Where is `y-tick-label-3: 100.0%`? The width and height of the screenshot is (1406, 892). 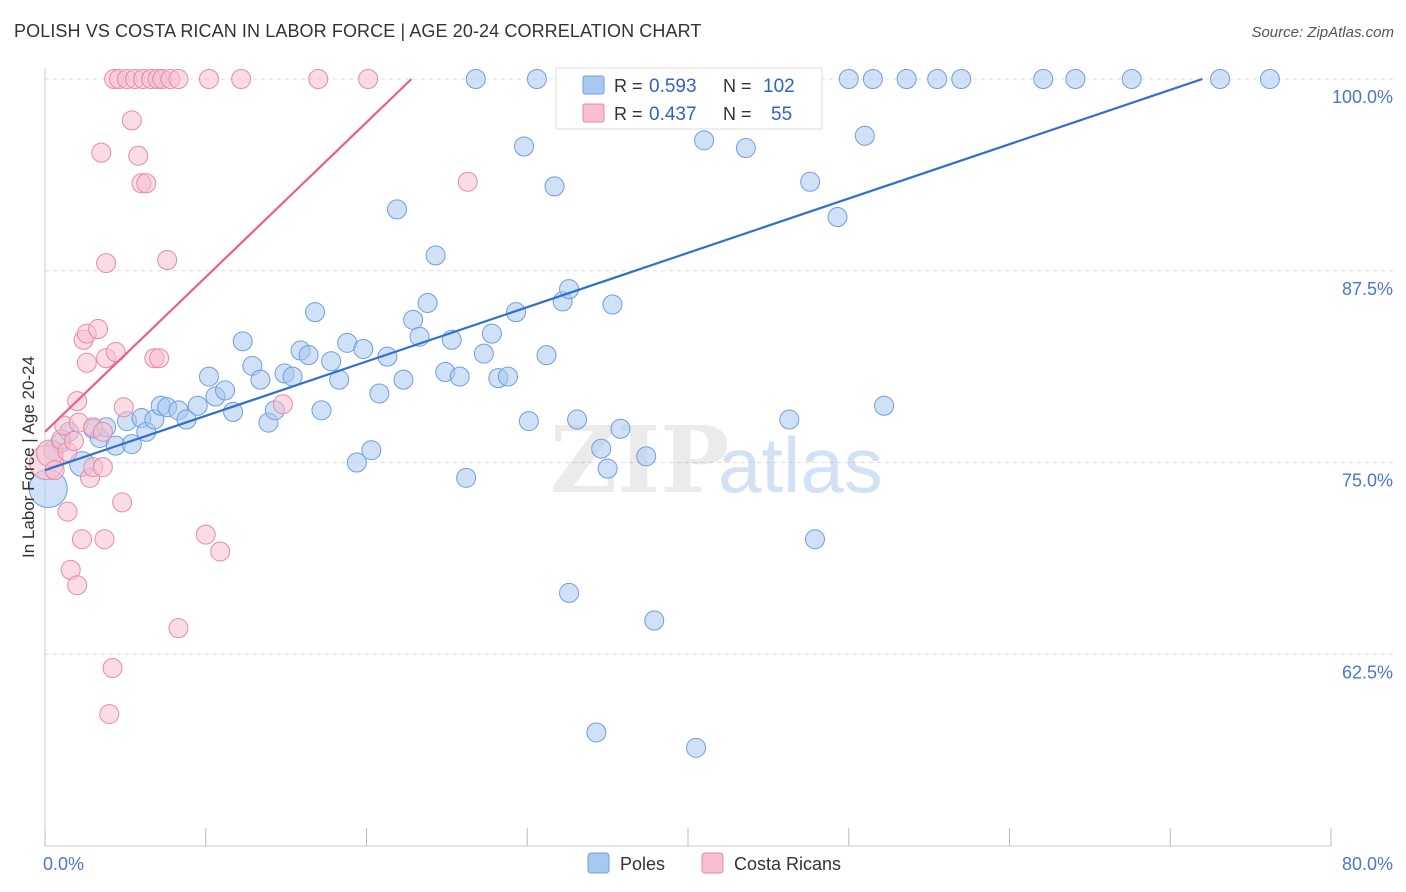
y-tick-label-3: 100.0% is located at coordinates (1362, 97).